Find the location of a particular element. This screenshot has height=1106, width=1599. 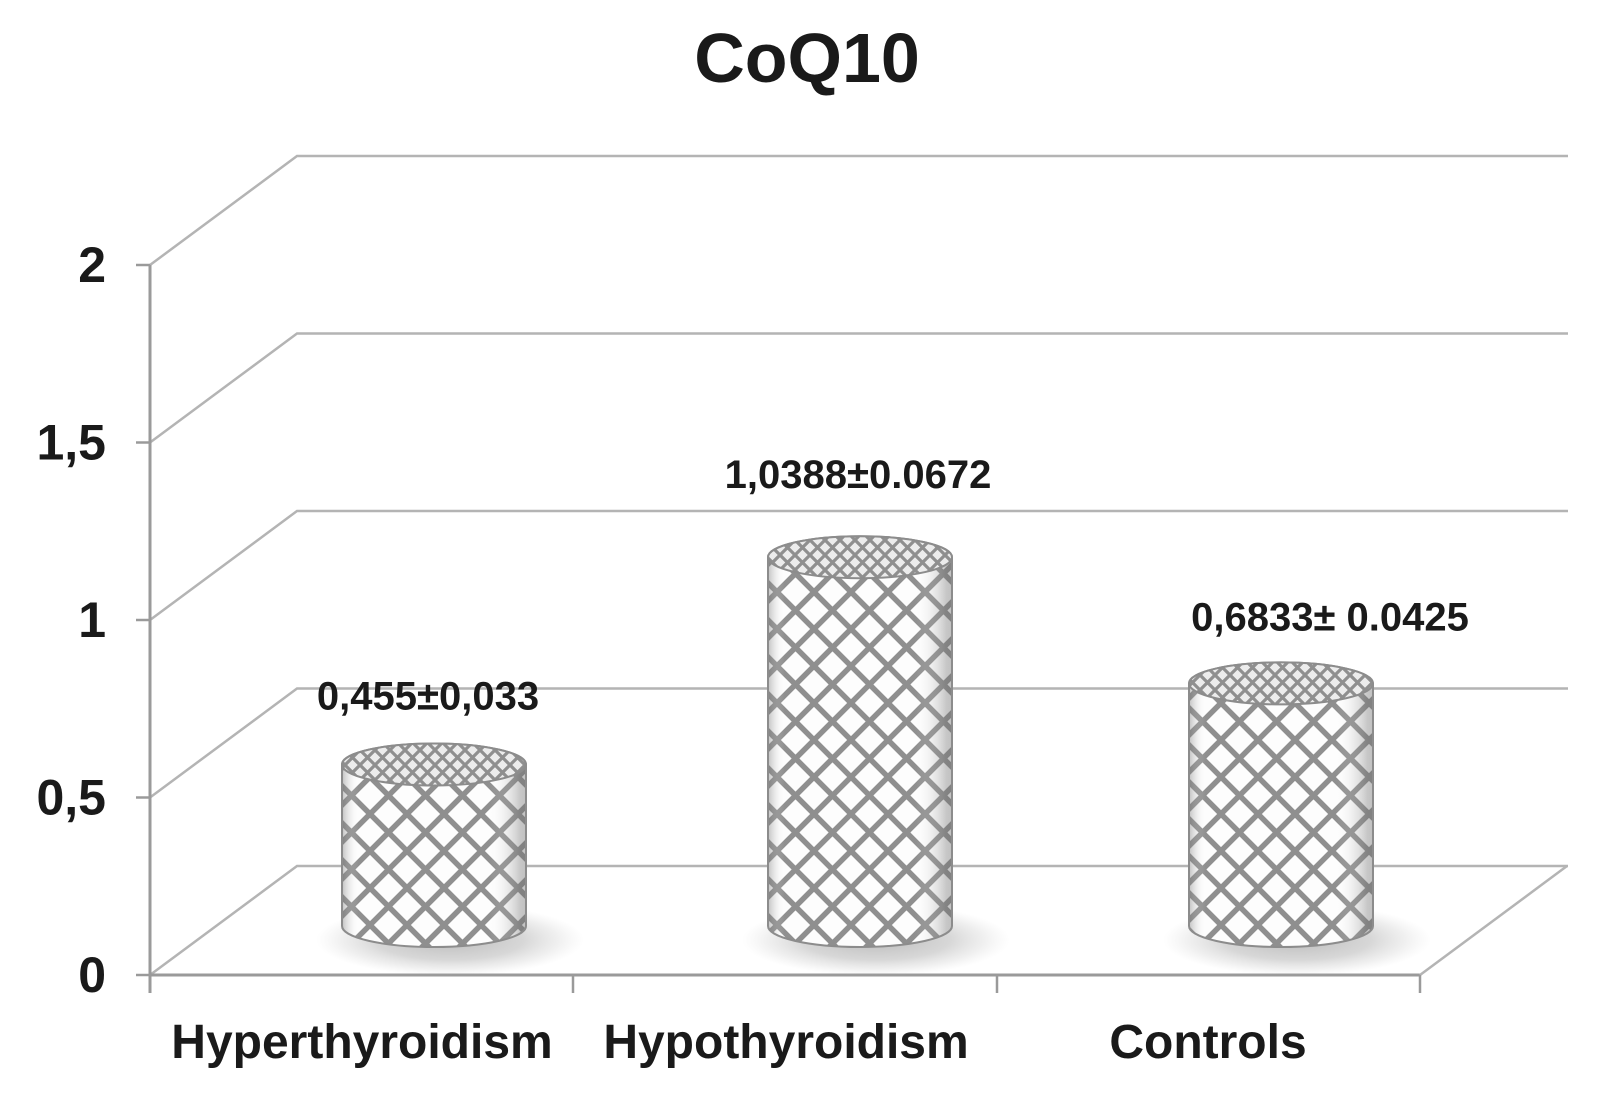

y-tick-label-1: 0,5 is located at coordinates (71, 798).